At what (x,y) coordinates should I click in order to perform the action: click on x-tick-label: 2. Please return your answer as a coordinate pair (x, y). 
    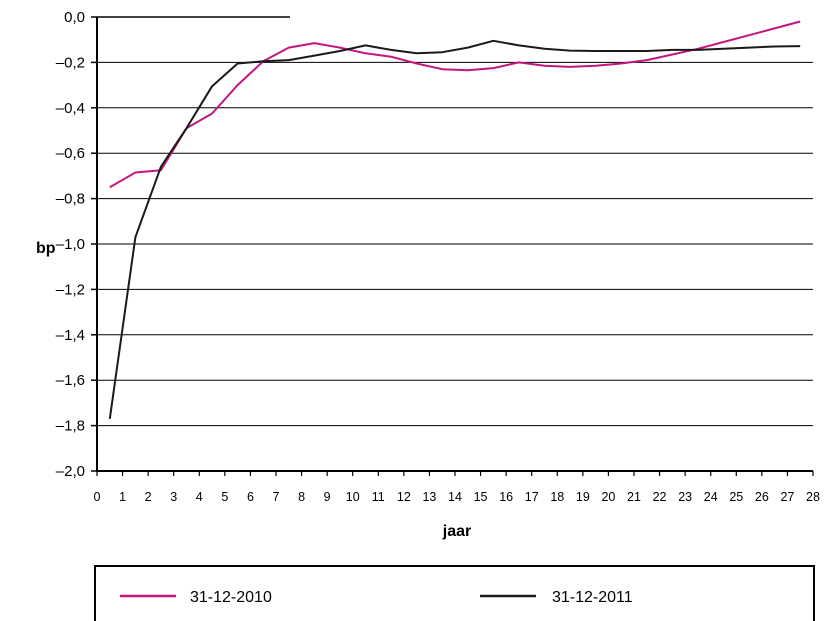
    Looking at the image, I should click on (148, 497).